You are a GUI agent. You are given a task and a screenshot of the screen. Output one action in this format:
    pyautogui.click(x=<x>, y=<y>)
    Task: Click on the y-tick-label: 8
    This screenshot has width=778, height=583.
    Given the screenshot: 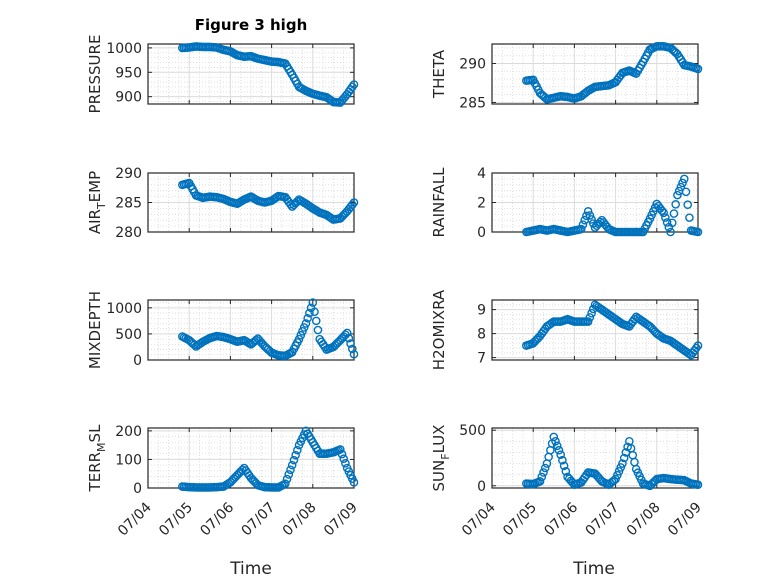 What is the action you would take?
    pyautogui.click(x=481, y=335)
    